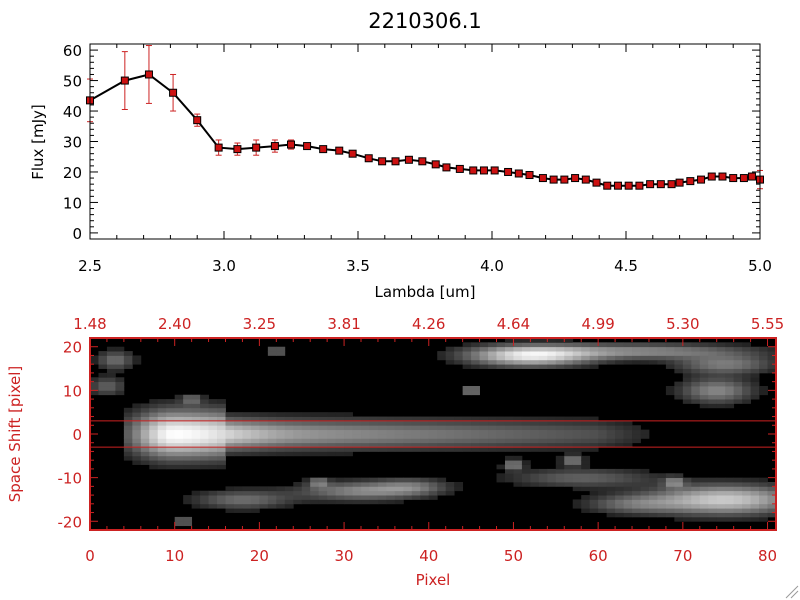  What do you see at coordinates (72, 143) in the screenshot?
I see `y-tick-label: 30` at bounding box center [72, 143].